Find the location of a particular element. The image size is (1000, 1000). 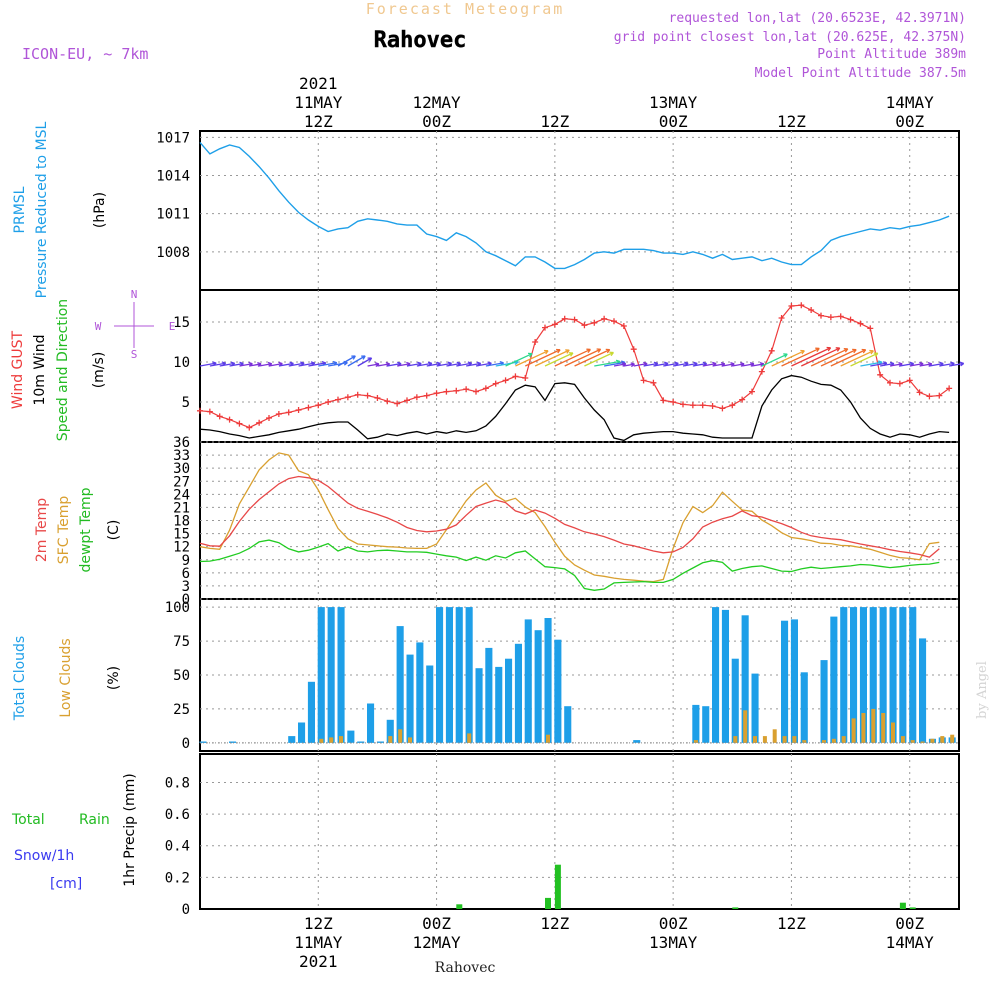

precip-label-snow: Snow/1h is located at coordinates (44, 856).